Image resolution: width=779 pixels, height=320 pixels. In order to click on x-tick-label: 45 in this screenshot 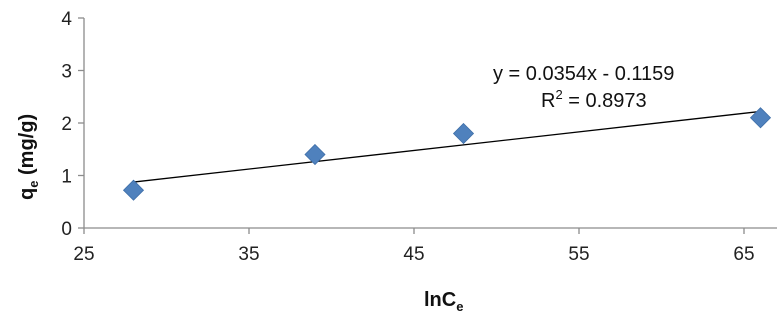, I will do `click(413, 254)`.